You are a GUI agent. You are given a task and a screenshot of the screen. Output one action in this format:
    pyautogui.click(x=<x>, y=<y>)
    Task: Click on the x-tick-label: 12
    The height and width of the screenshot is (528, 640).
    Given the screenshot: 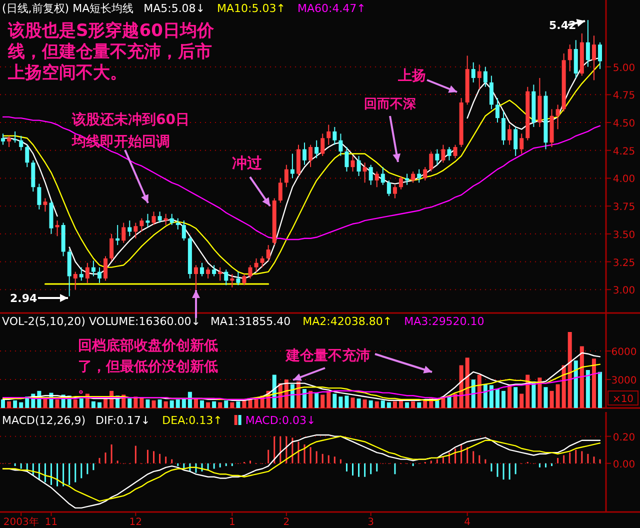 What is the action you would take?
    pyautogui.click(x=135, y=522)
    